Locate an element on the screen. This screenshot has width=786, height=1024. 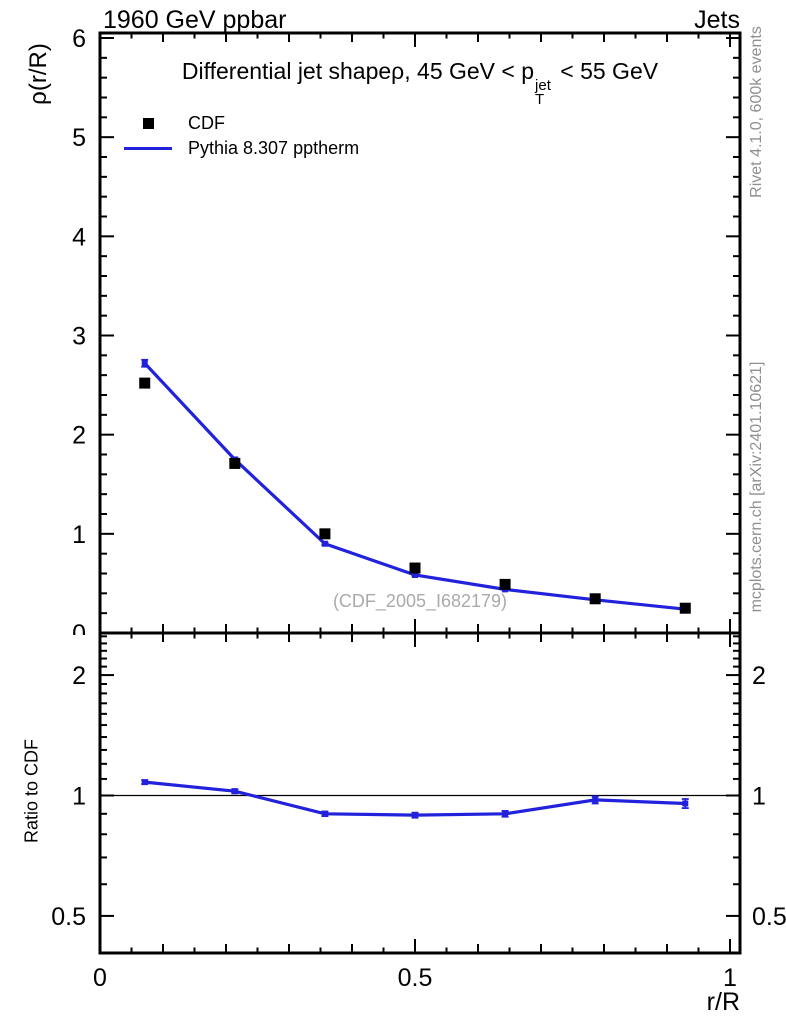
x-axis-label: r/R is located at coordinates (723, 1002).